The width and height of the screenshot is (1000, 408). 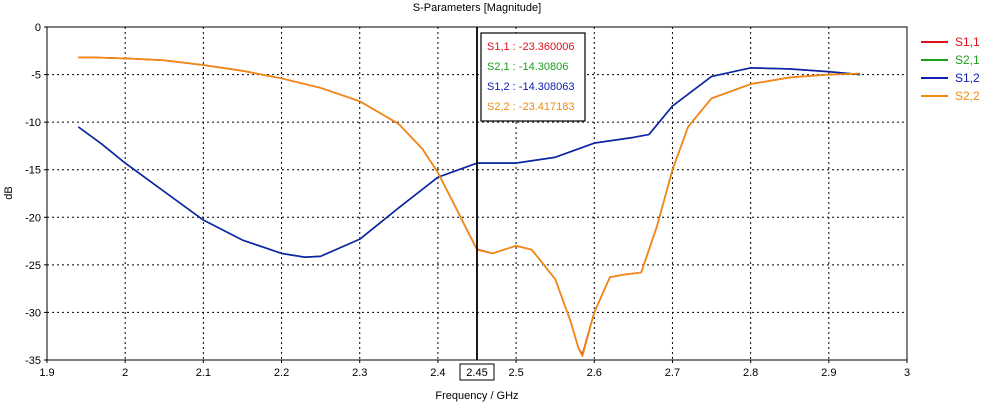 I want to click on x-tick-label: 3, so click(x=907, y=373).